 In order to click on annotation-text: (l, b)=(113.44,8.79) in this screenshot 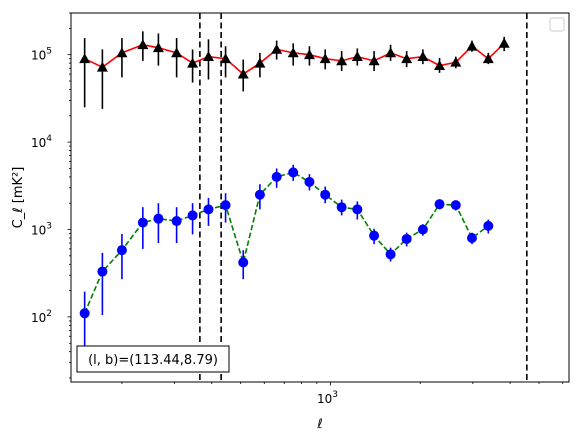, I will do `click(153, 360)`.